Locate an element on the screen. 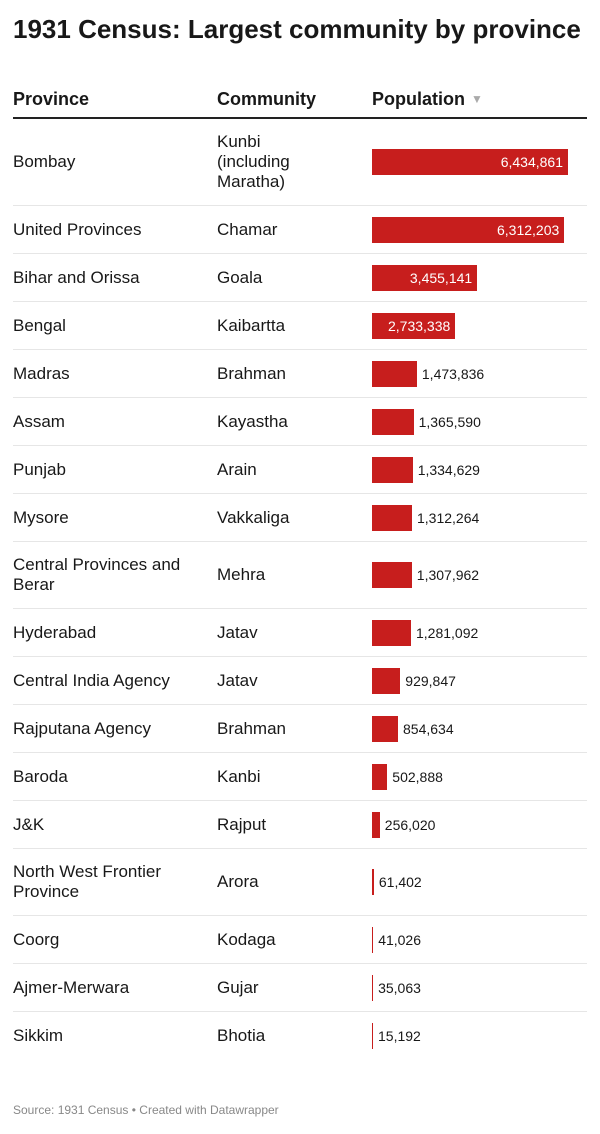  community-cell: Chamar is located at coordinates (247, 229).